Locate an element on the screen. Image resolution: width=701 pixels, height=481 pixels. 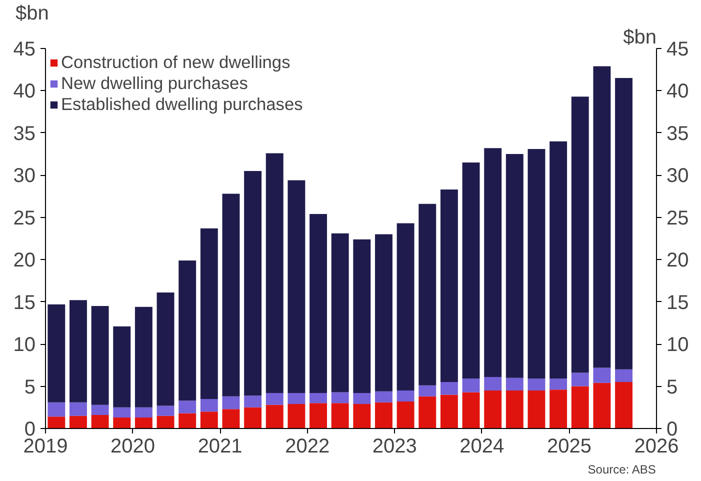
y-tick-label: 15 is located at coordinates (24, 303).